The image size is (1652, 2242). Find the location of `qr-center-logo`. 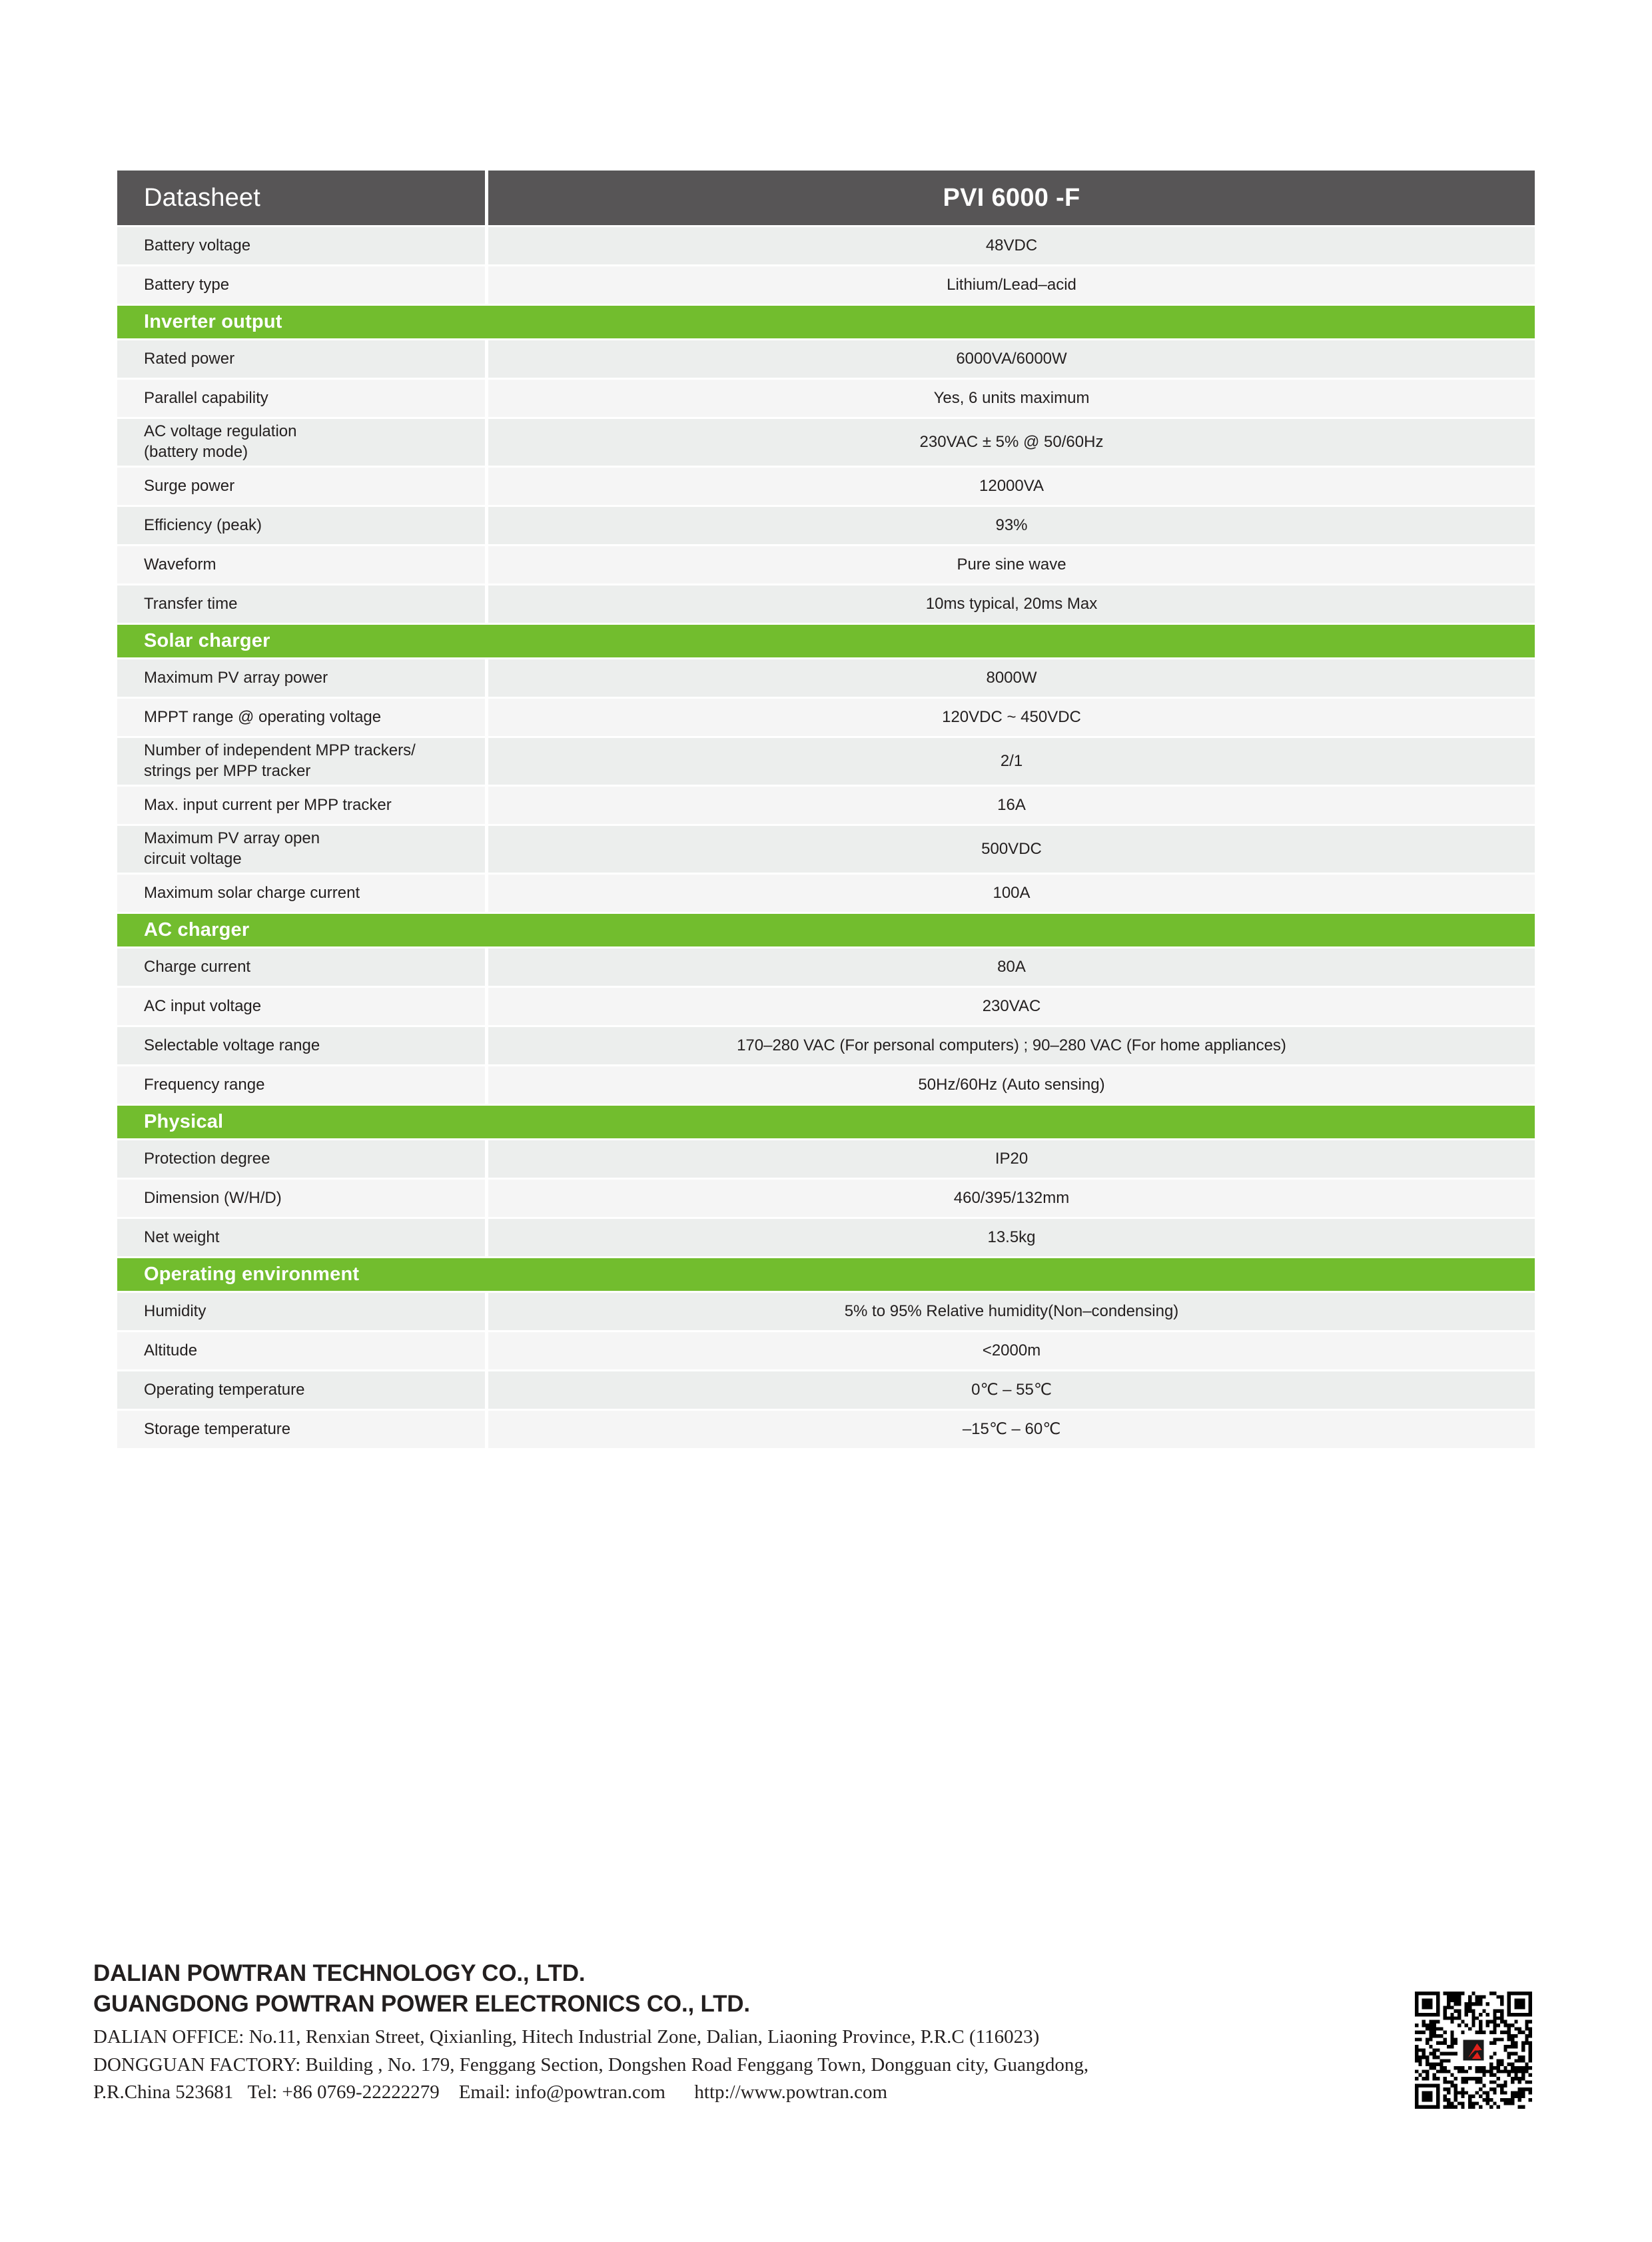

qr-center-logo is located at coordinates (1473, 2050).